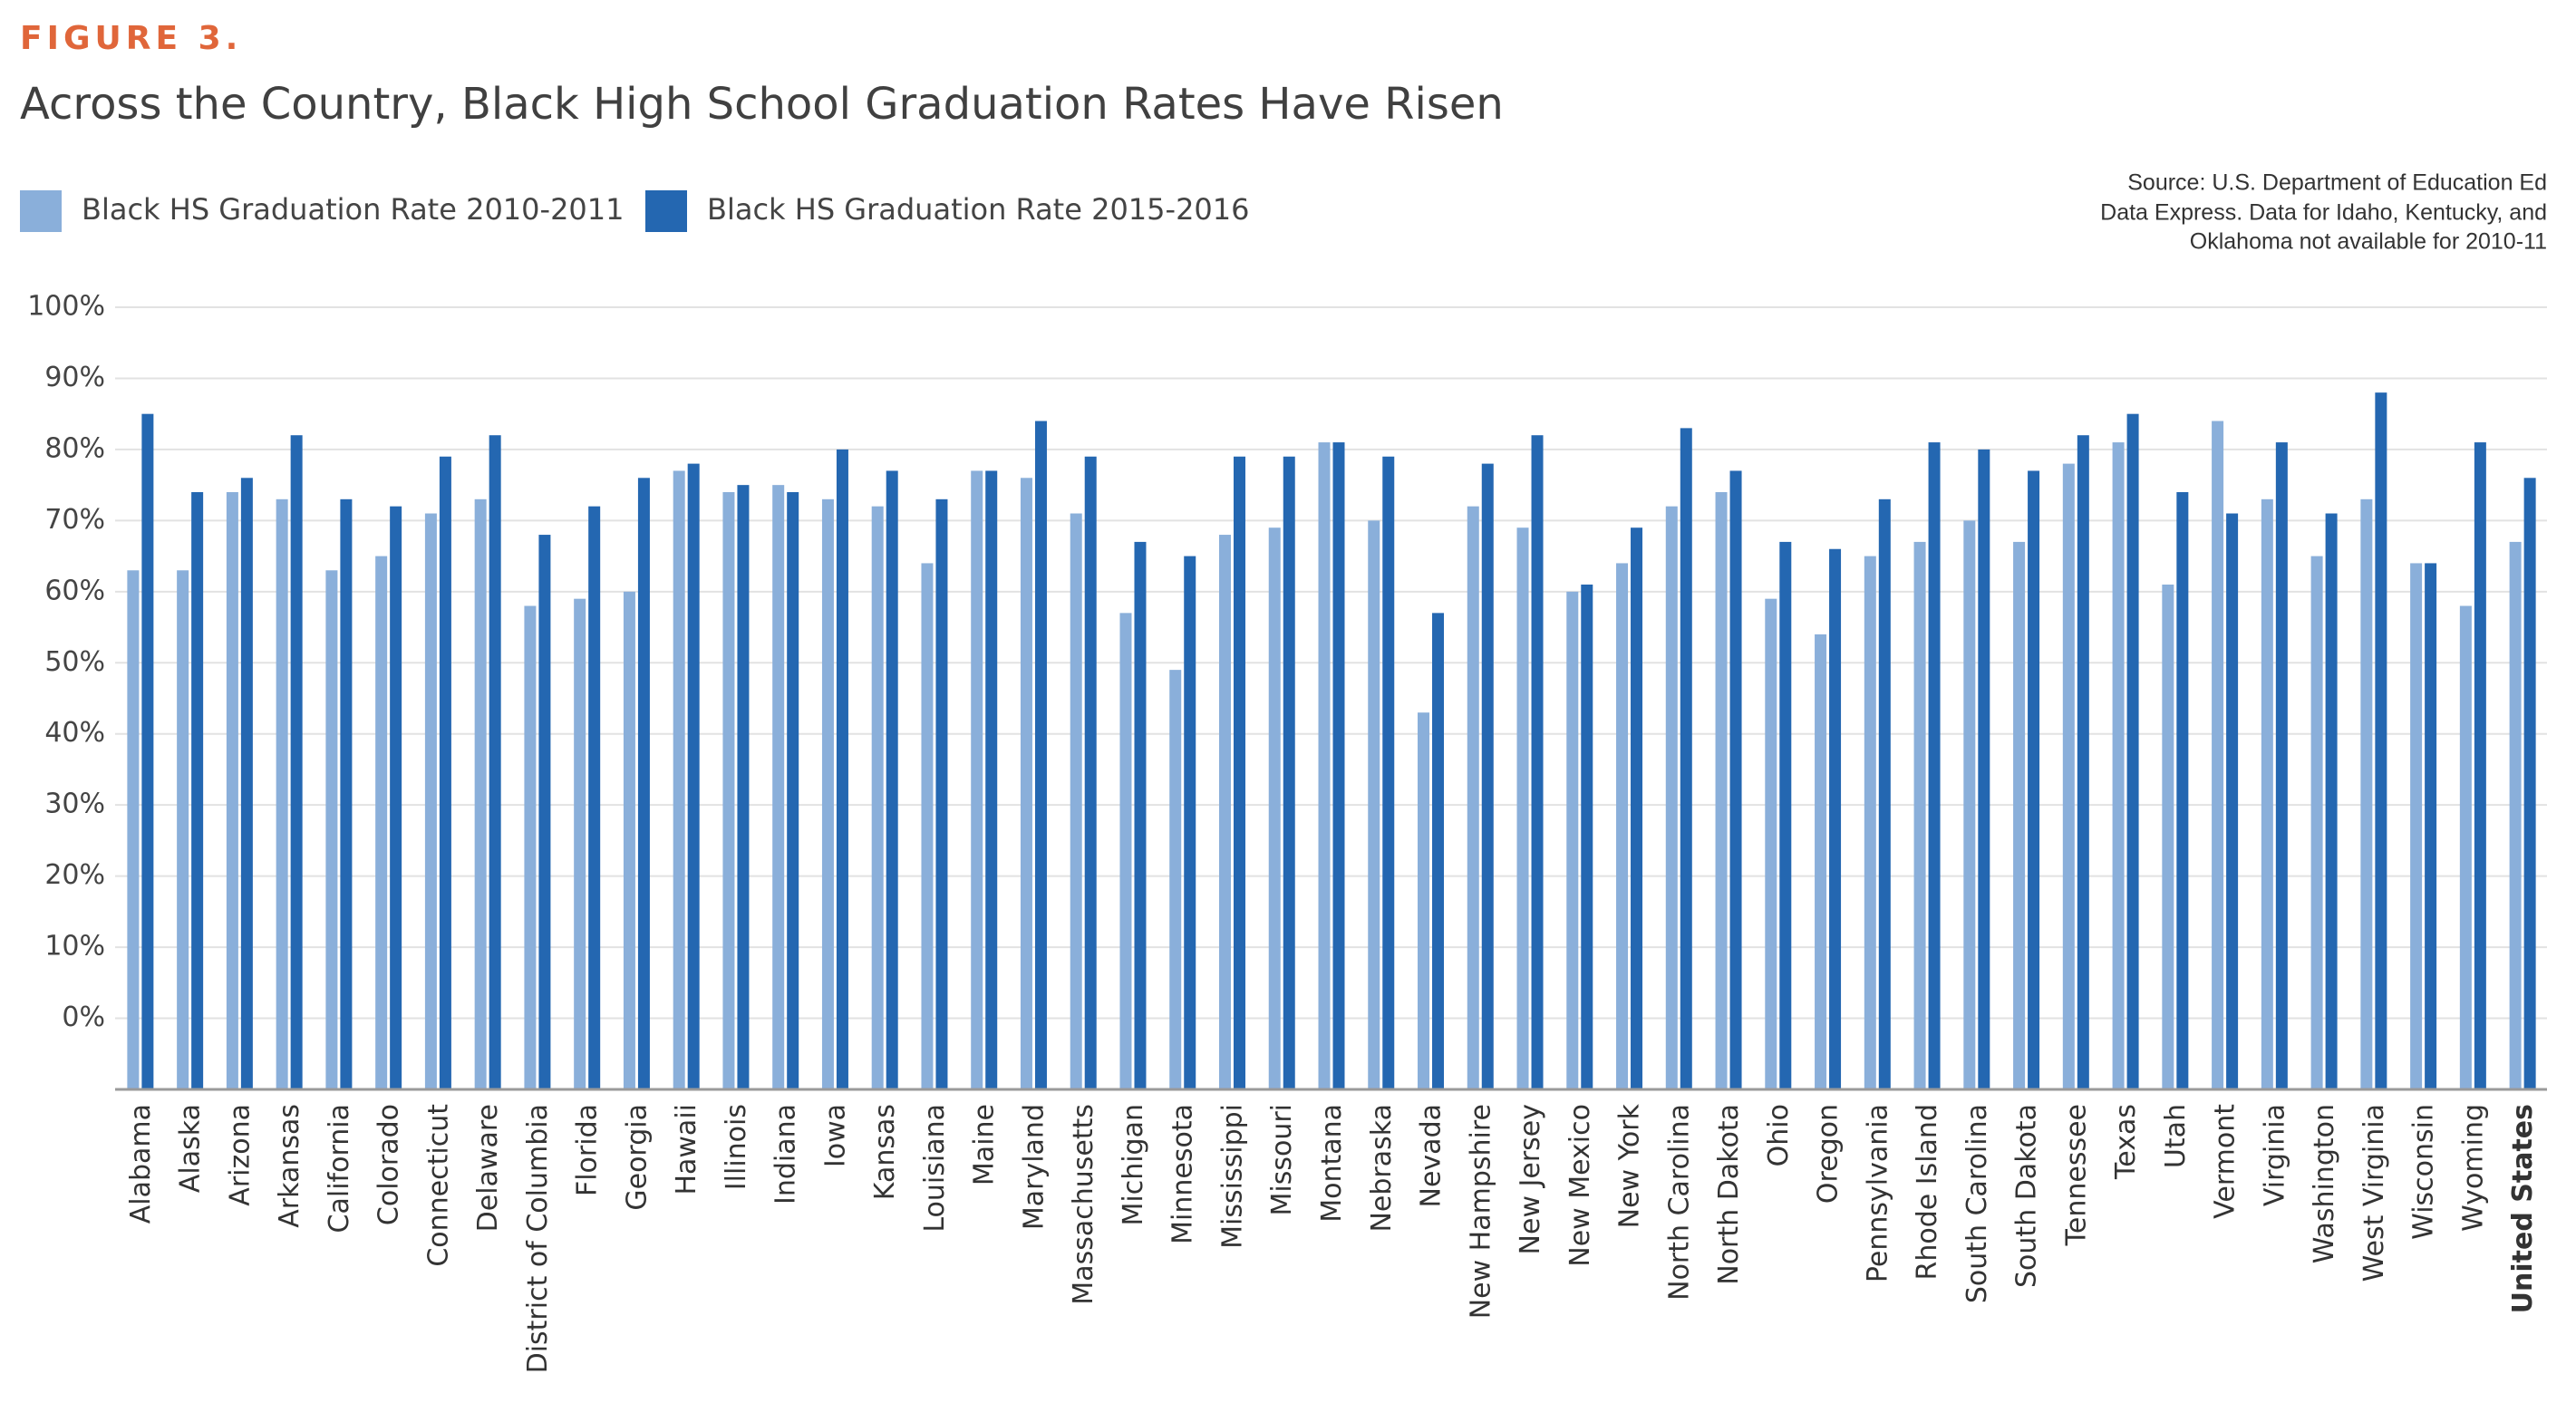 This screenshot has width=2576, height=1403. I want to click on x-tick-label: Colorado, so click(389, 1164).